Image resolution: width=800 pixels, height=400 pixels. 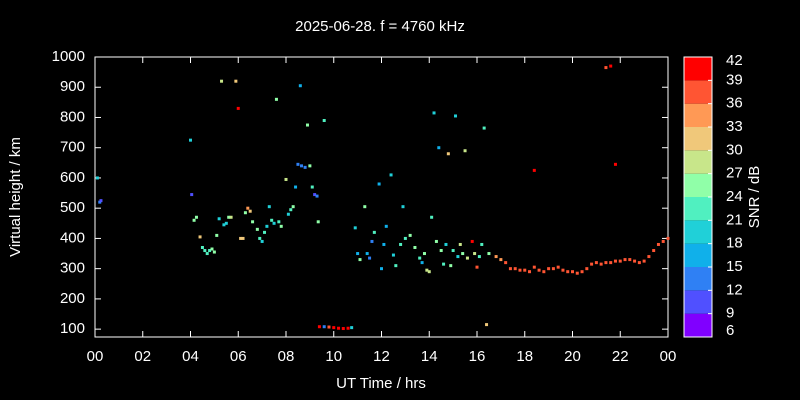 What do you see at coordinates (72, 207) in the screenshot?
I see `y-tick-label: 500` at bounding box center [72, 207].